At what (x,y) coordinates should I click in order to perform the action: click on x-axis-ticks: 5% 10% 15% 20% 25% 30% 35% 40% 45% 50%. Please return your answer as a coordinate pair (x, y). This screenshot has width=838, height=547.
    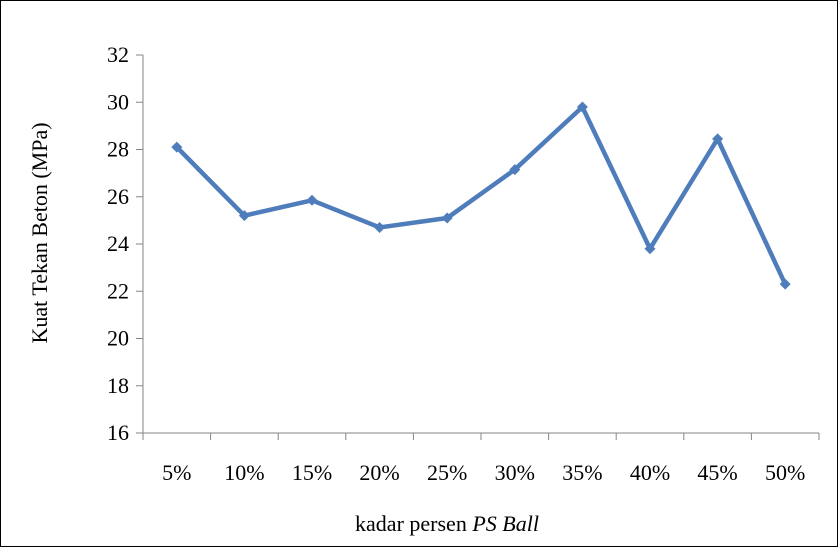
    Looking at the image, I should click on (481, 459).